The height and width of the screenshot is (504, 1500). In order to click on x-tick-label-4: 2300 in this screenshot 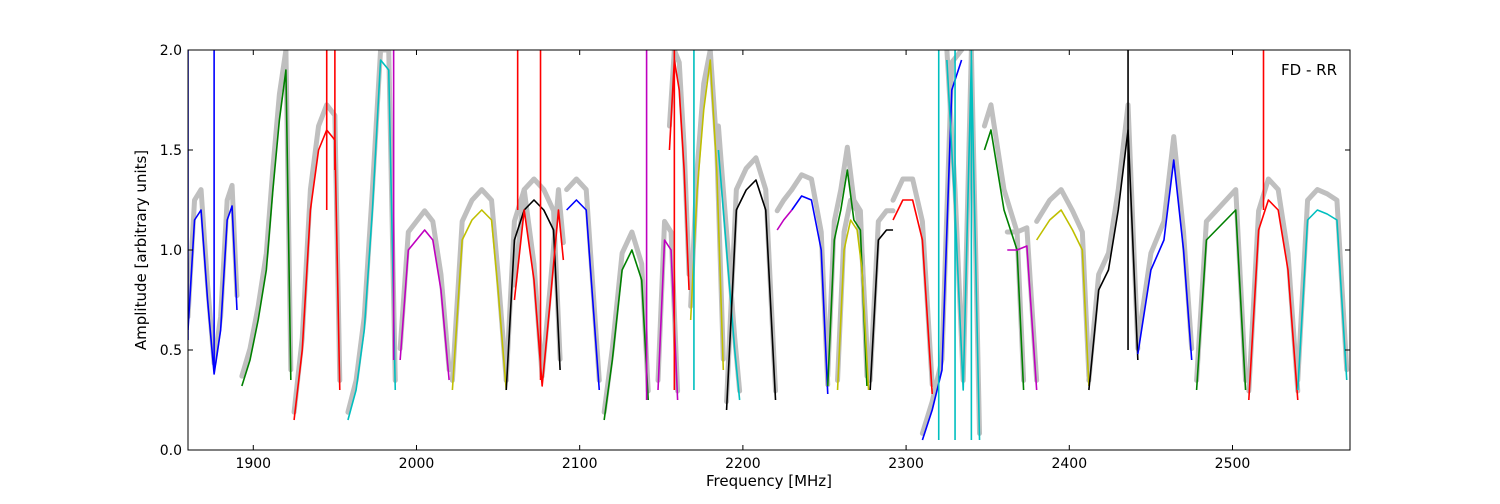, I will do `click(906, 464)`.